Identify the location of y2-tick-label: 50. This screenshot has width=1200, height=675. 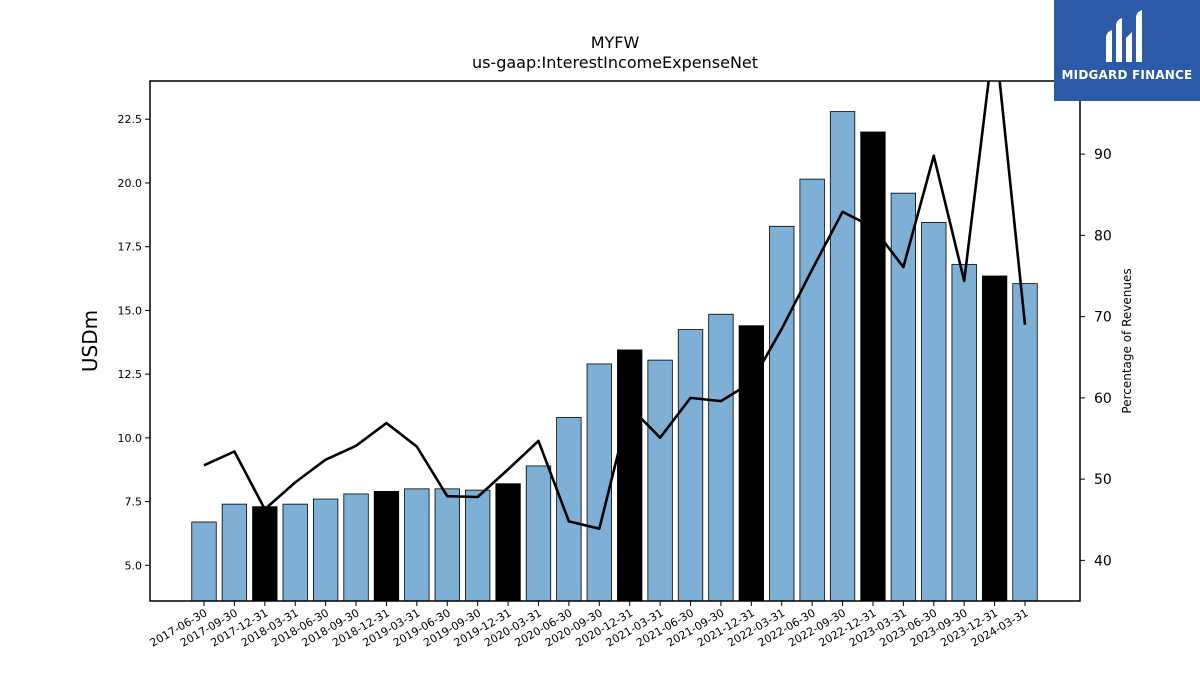
(1103, 480).